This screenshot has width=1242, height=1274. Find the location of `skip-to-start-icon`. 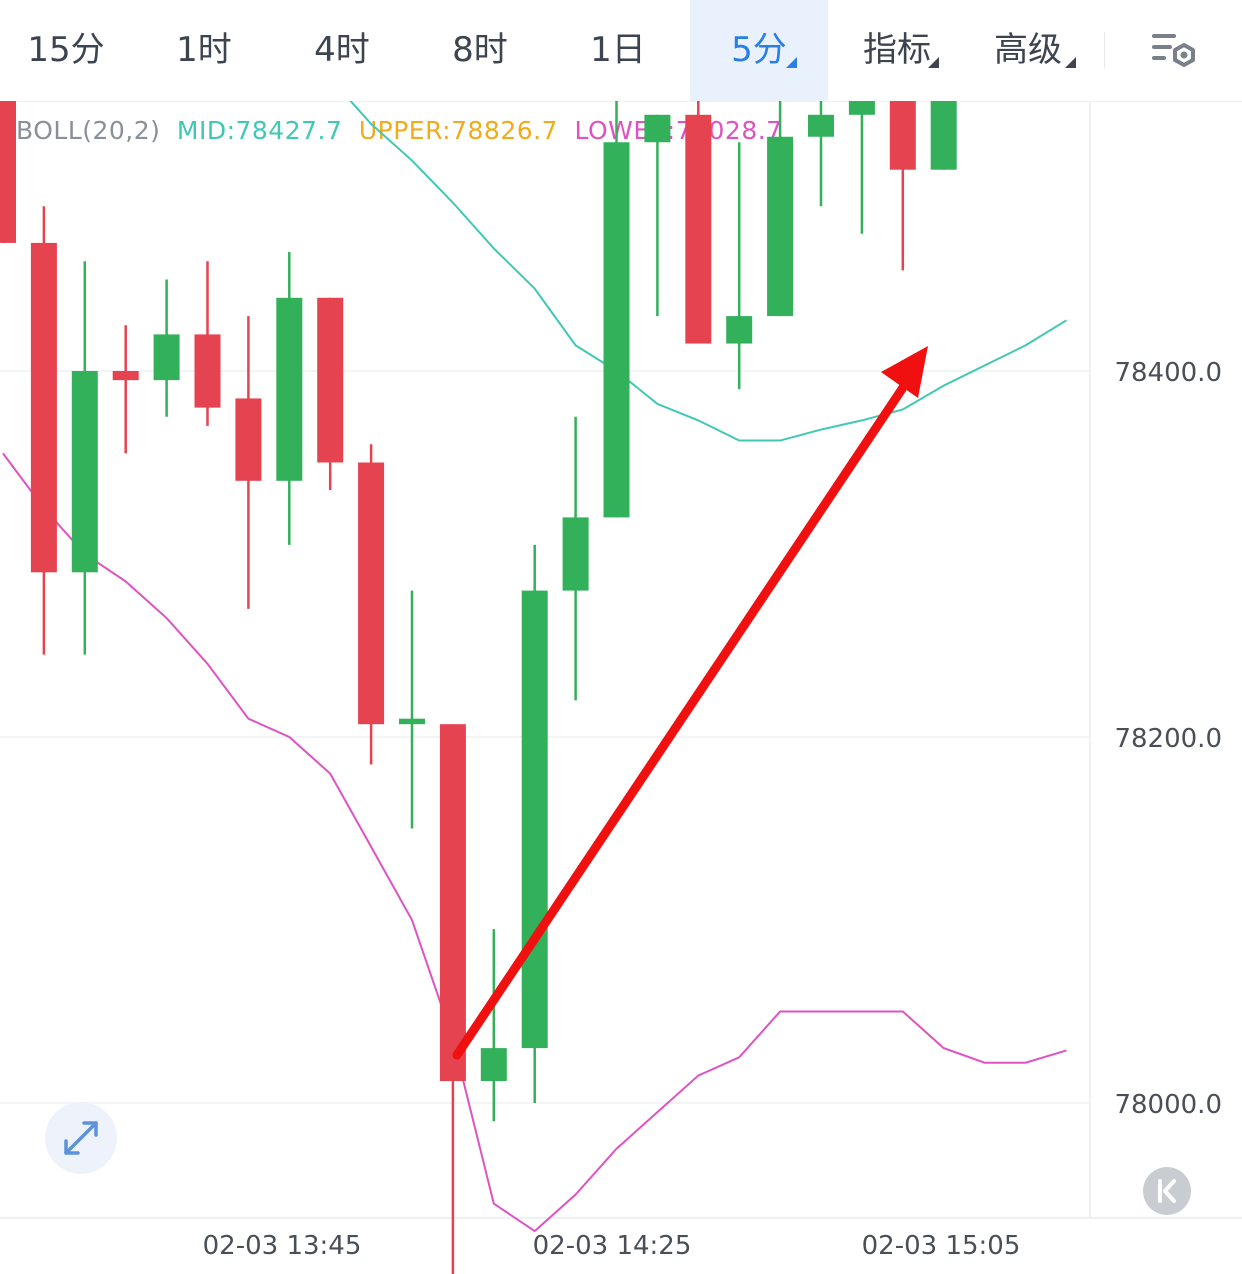

skip-to-start-icon is located at coordinates (1167, 1191).